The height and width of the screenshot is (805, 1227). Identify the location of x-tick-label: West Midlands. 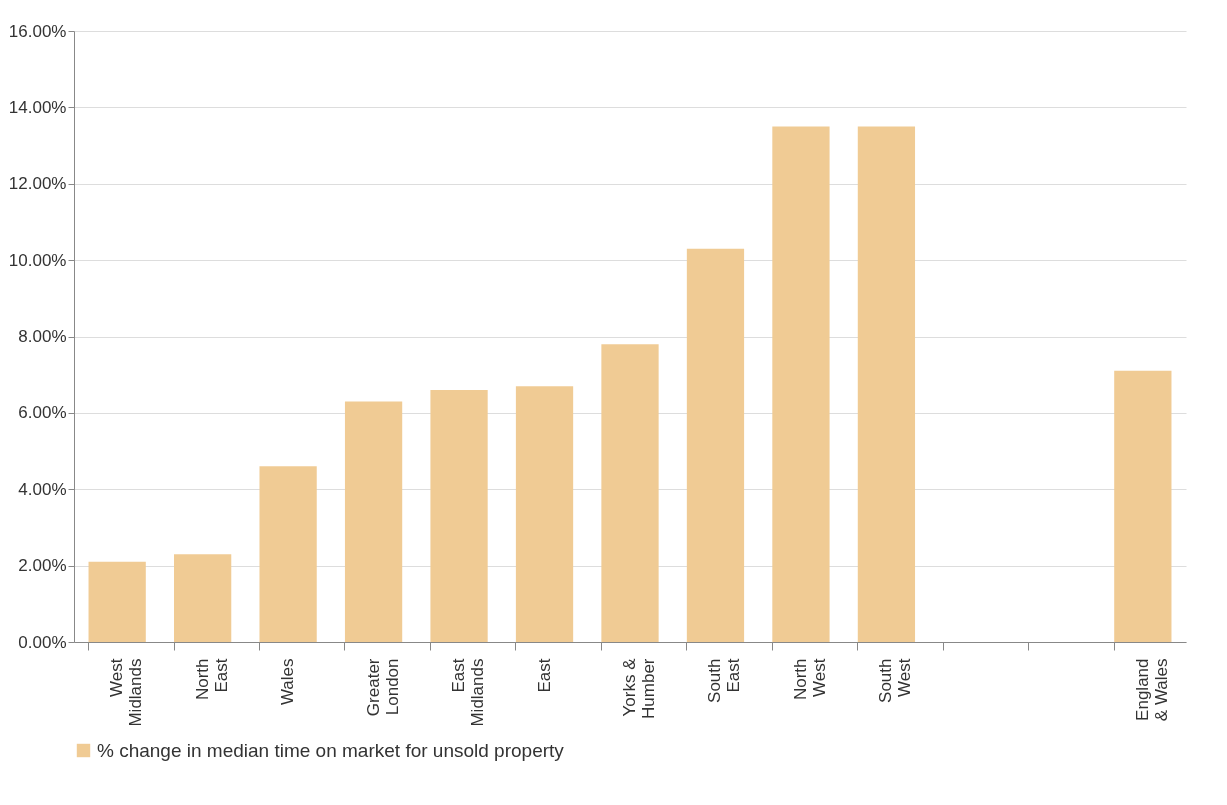
(126, 692).